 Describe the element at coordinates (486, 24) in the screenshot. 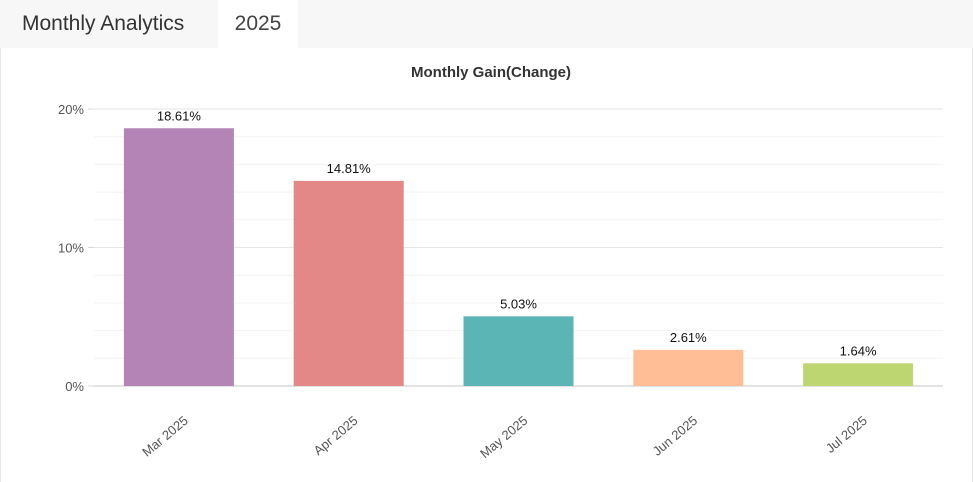

I see `header: Monthly Analytics 2025` at that location.